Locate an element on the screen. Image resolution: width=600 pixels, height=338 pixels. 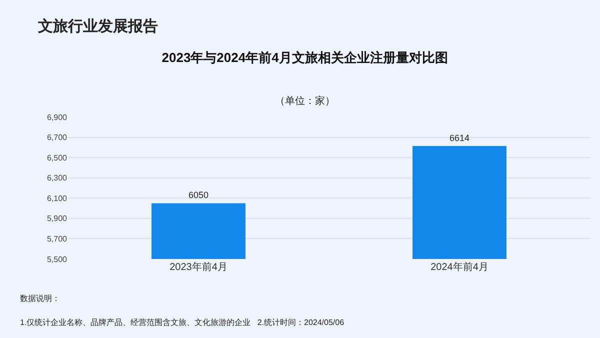
text: 文旅行业发展报告 is located at coordinates (97, 26).